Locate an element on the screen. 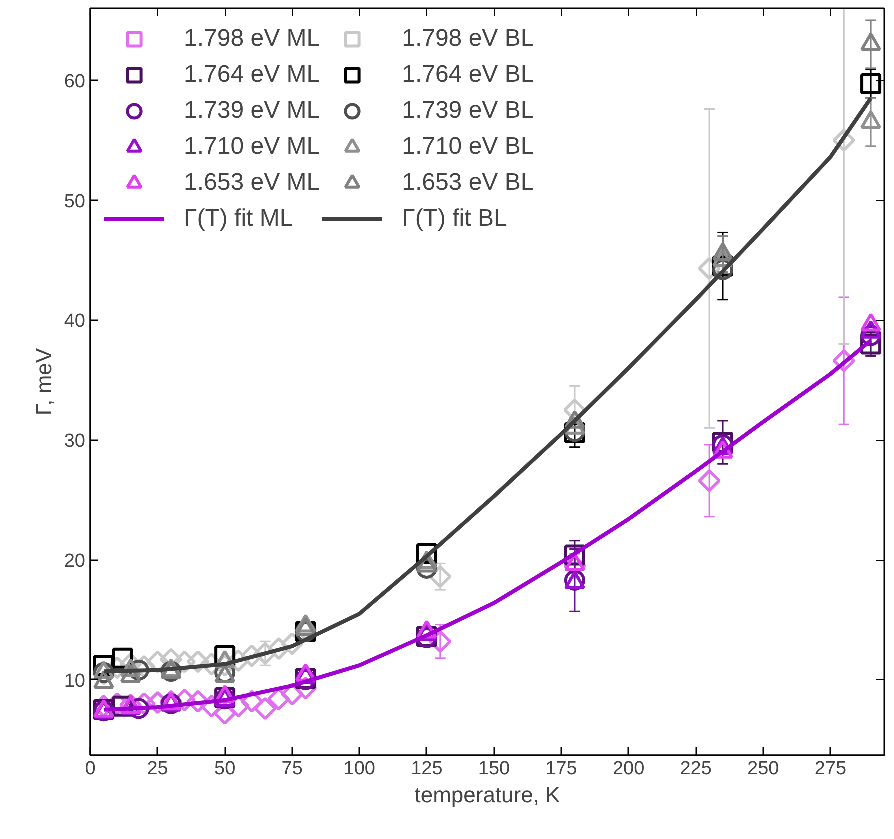  x-tick-label: 150 is located at coordinates (494, 769).